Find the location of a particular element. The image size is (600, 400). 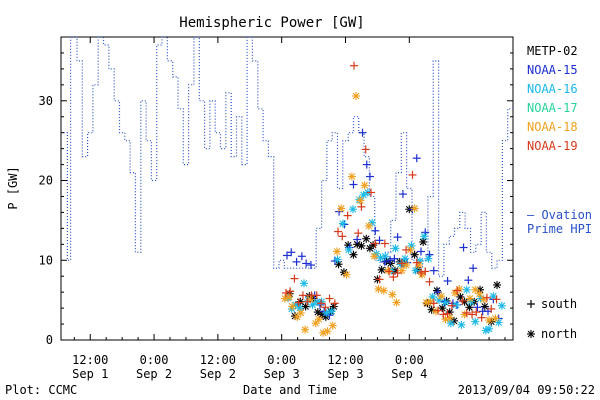

y-tick-label: 20 is located at coordinates (46, 181).